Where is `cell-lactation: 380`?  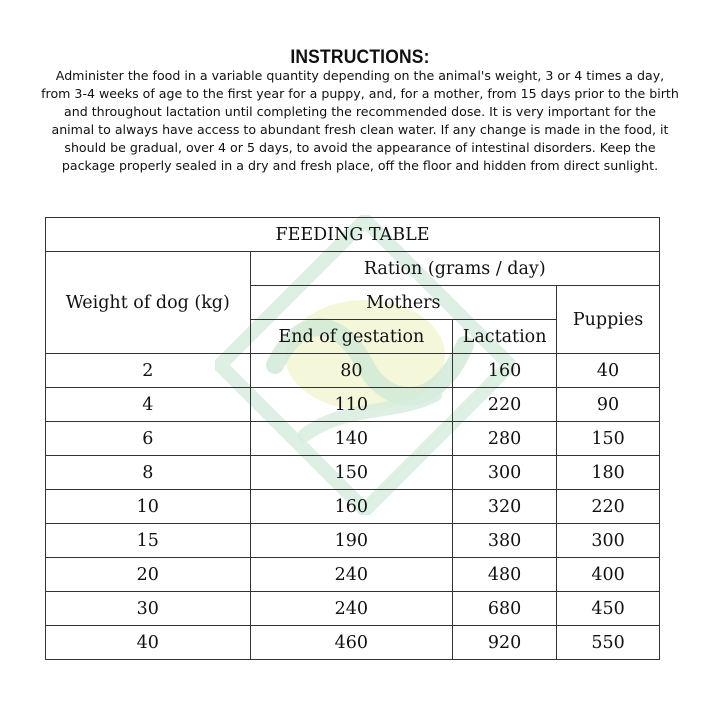
cell-lactation: 380 is located at coordinates (505, 540).